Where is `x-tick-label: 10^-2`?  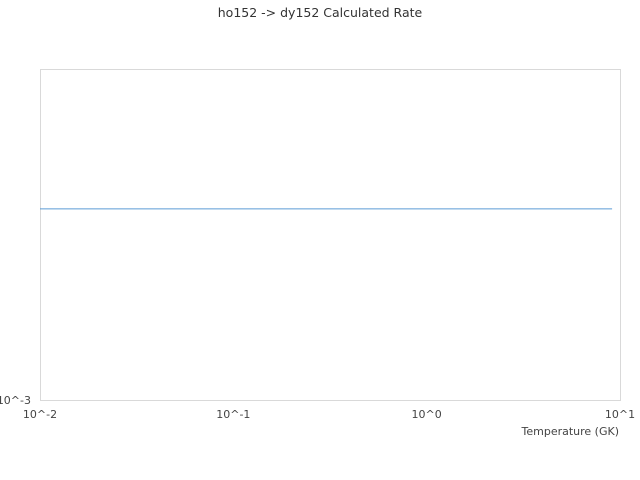
x-tick-label: 10^-2 is located at coordinates (40, 414).